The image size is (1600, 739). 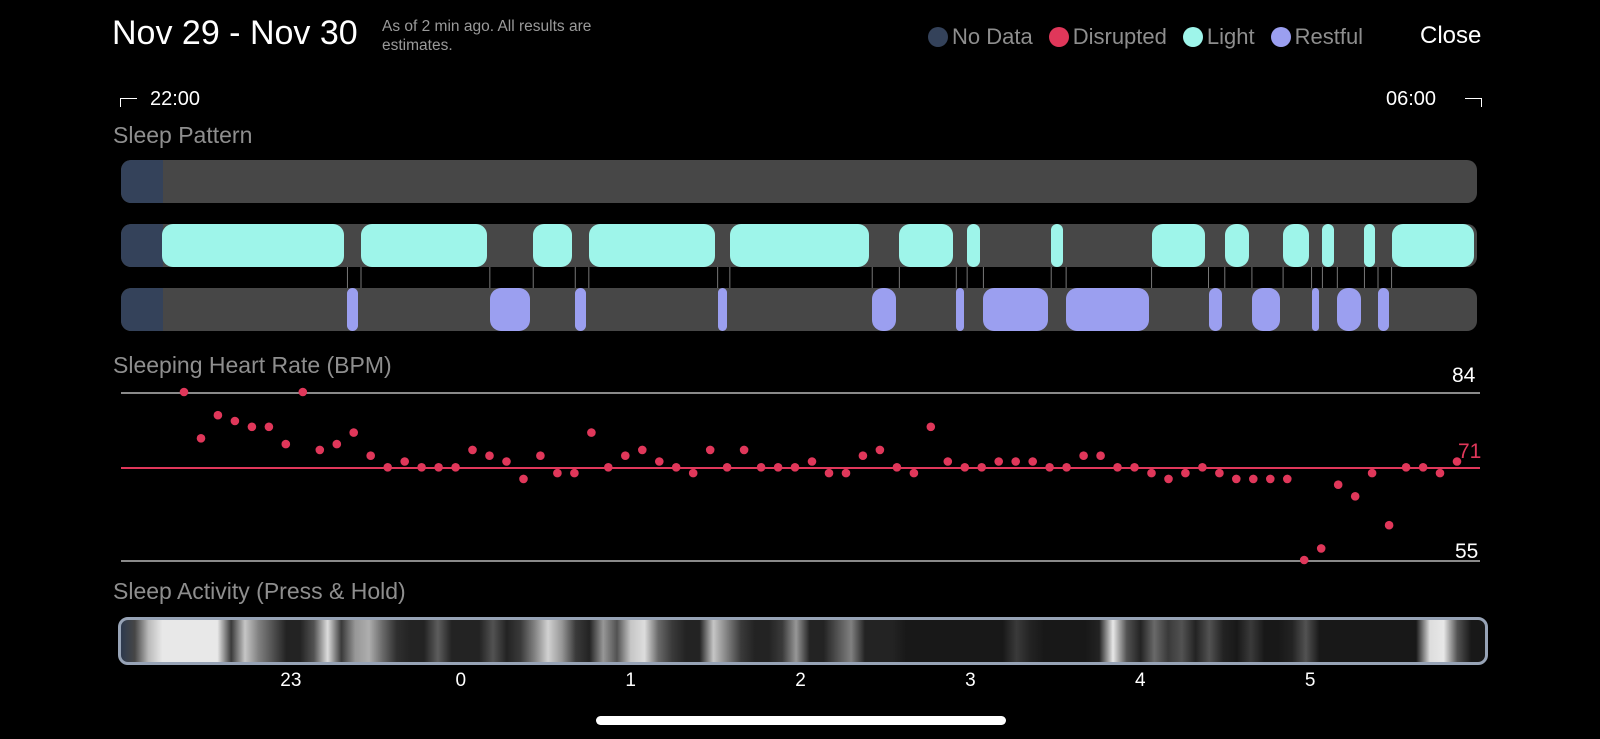 What do you see at coordinates (1119, 36) in the screenshot?
I see `legend-label: Disrupted` at bounding box center [1119, 36].